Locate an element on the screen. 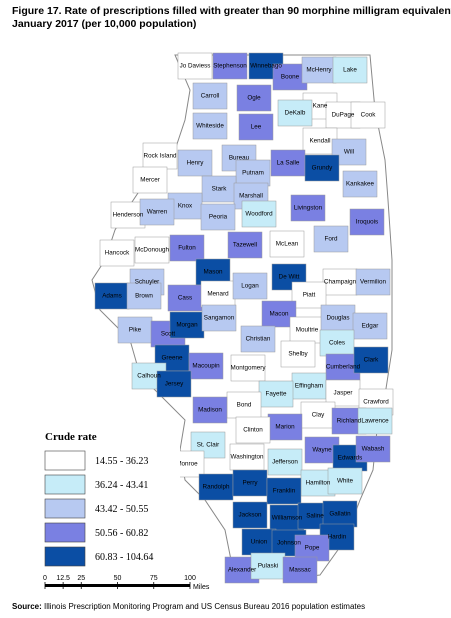 The image size is (451, 618). county-label: Lawrence is located at coordinates (375, 421).